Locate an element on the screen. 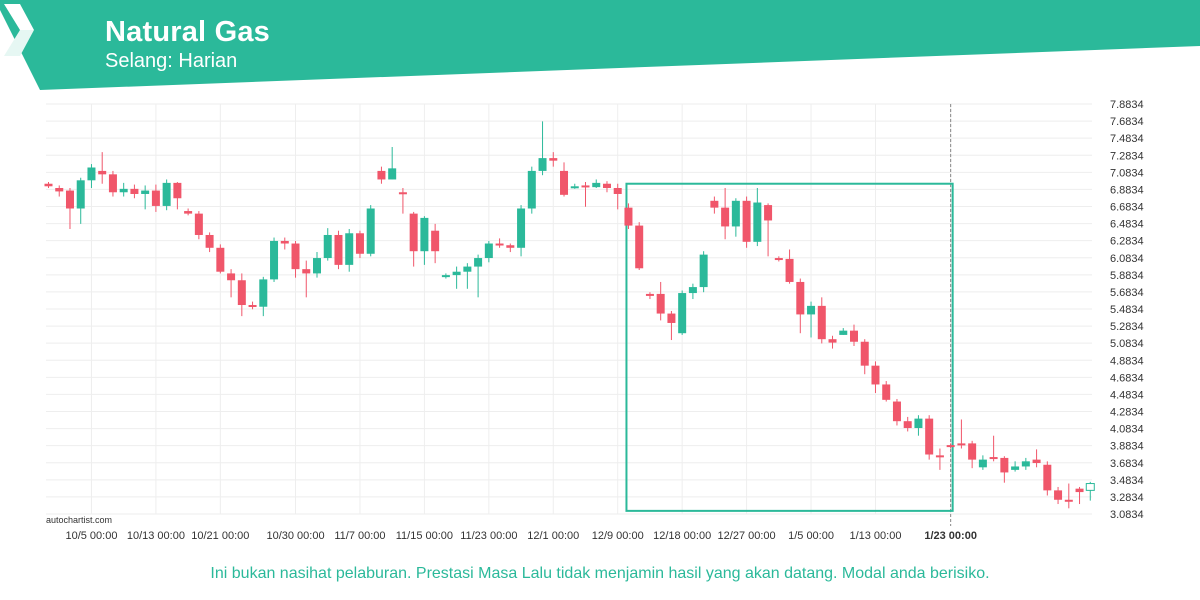 The height and width of the screenshot is (600, 1200). y-tick-label: 4.8834 is located at coordinates (1127, 361).